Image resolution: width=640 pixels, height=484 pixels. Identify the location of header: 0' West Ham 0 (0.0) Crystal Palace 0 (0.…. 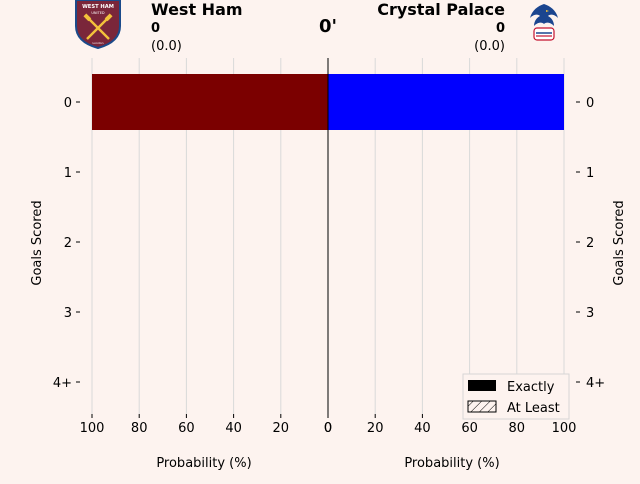
(316, 27).